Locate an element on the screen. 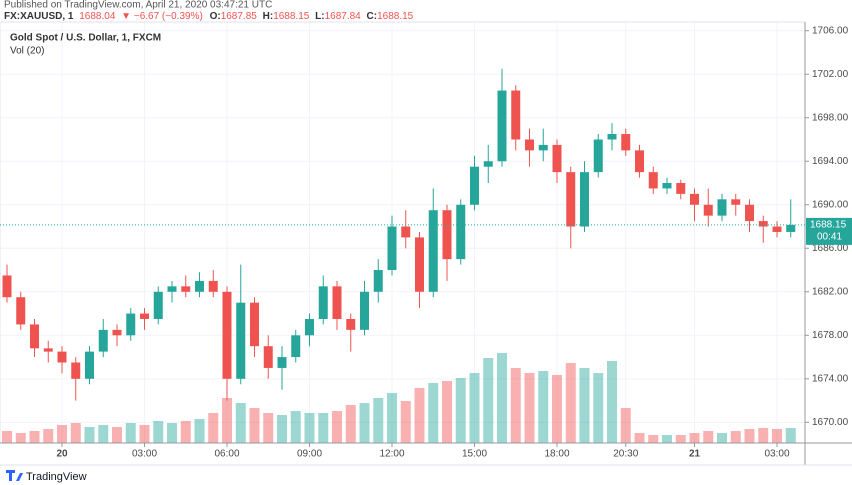  change: ▼ −6.67 (−0.39%) is located at coordinates (162, 16).